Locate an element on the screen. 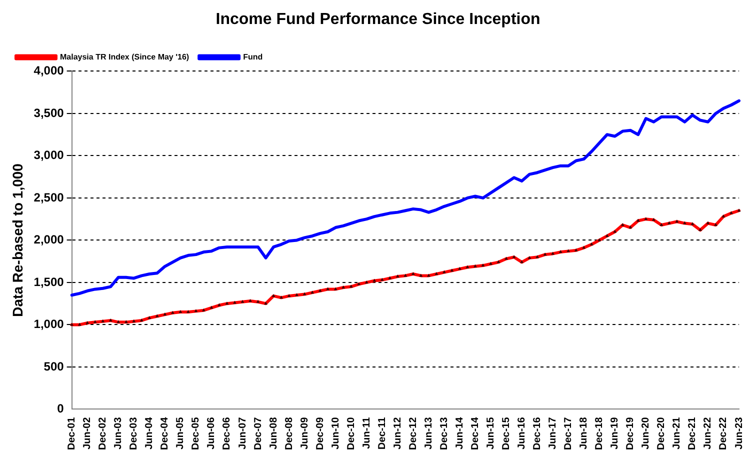 The image size is (754, 453). chart-title: Income Fund Performance Since Inception is located at coordinates (378, 19).